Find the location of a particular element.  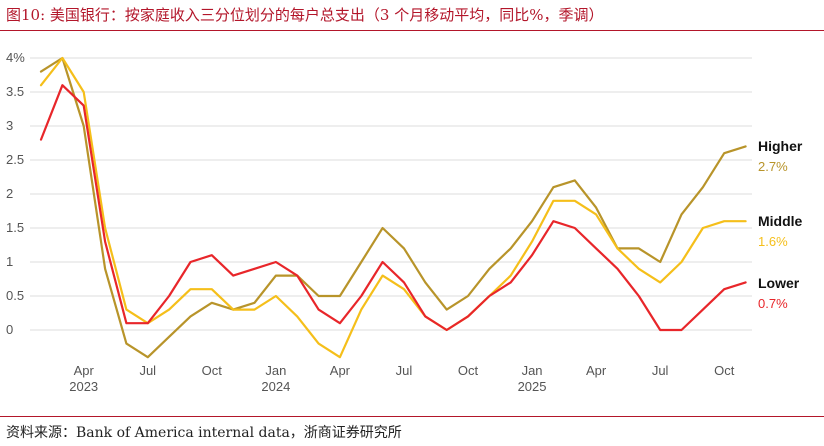

y-axis-ticks: 4% 3.5 3 2.5 2 1.5 1 0.5 0 is located at coordinates (15, 193).